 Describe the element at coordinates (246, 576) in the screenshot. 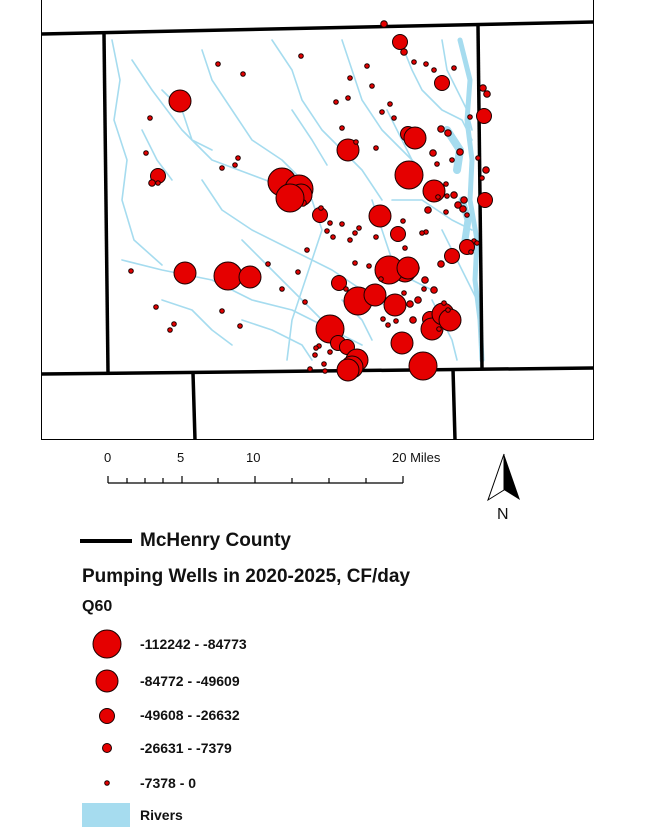

I see `legend-wells-title: Pumping Wells in 2020-2025, CF/day` at that location.